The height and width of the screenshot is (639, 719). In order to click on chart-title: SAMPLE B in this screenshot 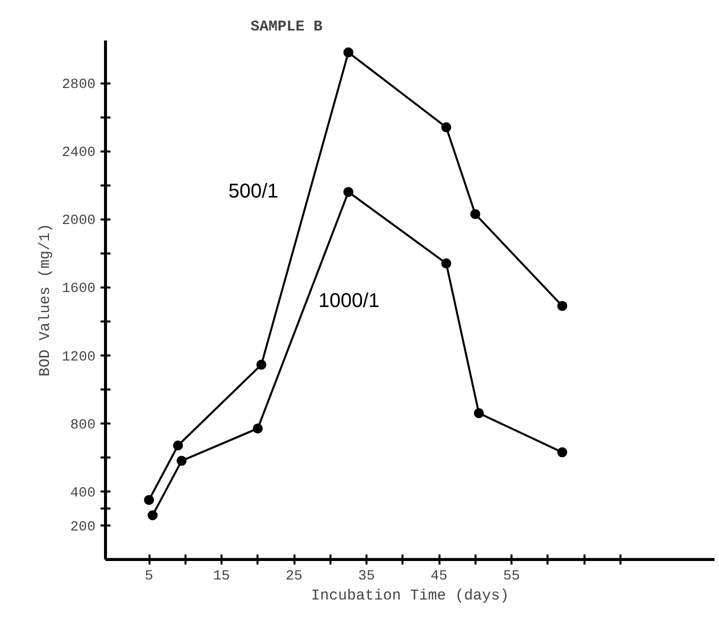, I will do `click(286, 27)`.